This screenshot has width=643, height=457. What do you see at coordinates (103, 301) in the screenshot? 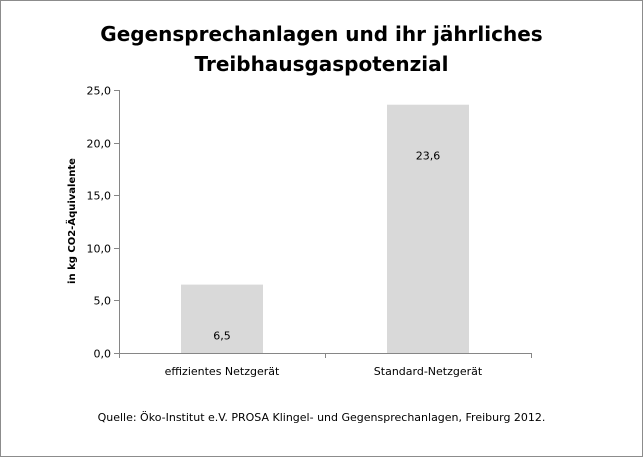
I see `y-tick-label: 5,0` at bounding box center [103, 301].